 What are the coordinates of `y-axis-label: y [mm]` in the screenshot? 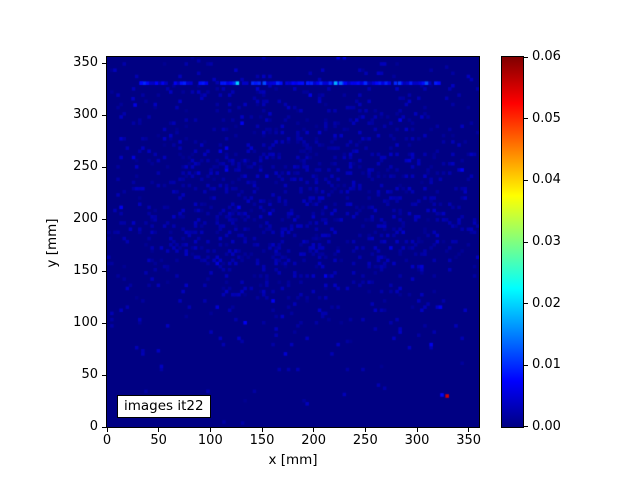 It's located at (52, 243).